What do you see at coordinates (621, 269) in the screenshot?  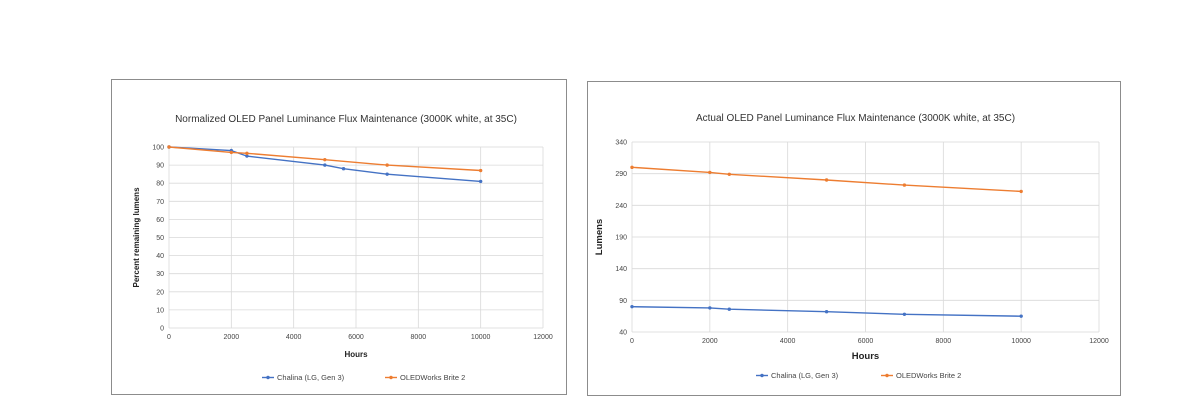 I see `y-tick-label: 140` at bounding box center [621, 269].